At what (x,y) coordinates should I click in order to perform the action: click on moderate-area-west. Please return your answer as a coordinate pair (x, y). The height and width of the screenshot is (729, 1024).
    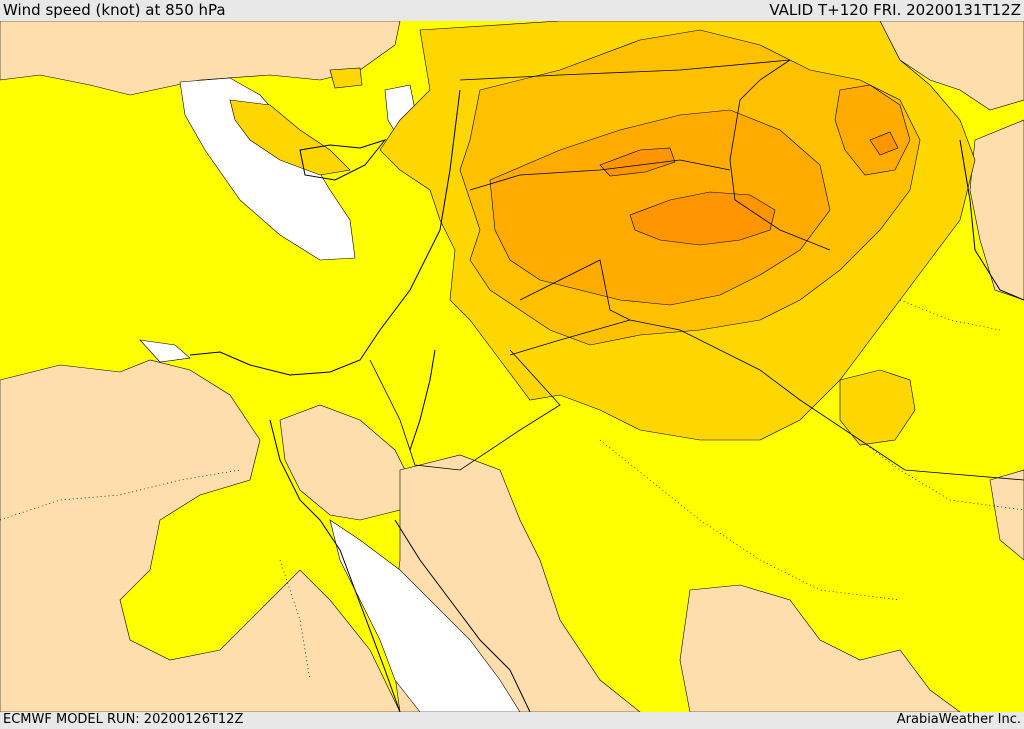
    Looking at the image, I should click on (290, 137).